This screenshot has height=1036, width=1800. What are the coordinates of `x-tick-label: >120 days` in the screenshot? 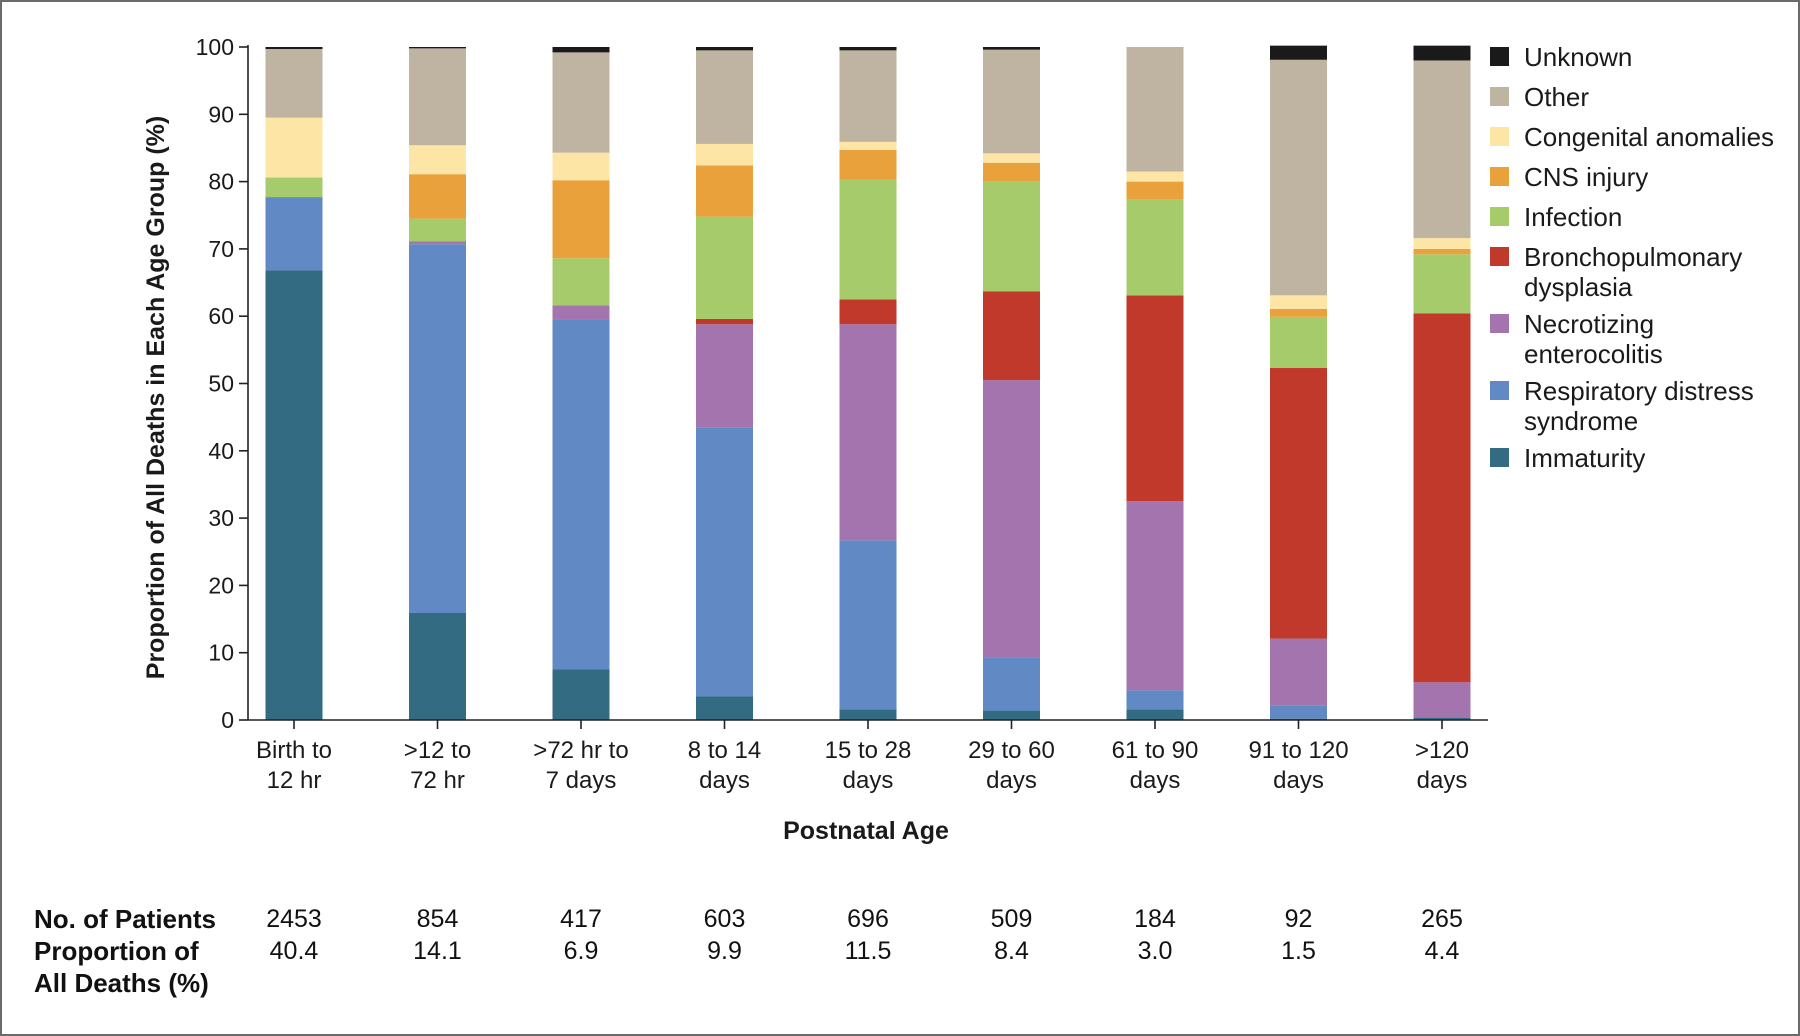 It's located at (1442, 765).